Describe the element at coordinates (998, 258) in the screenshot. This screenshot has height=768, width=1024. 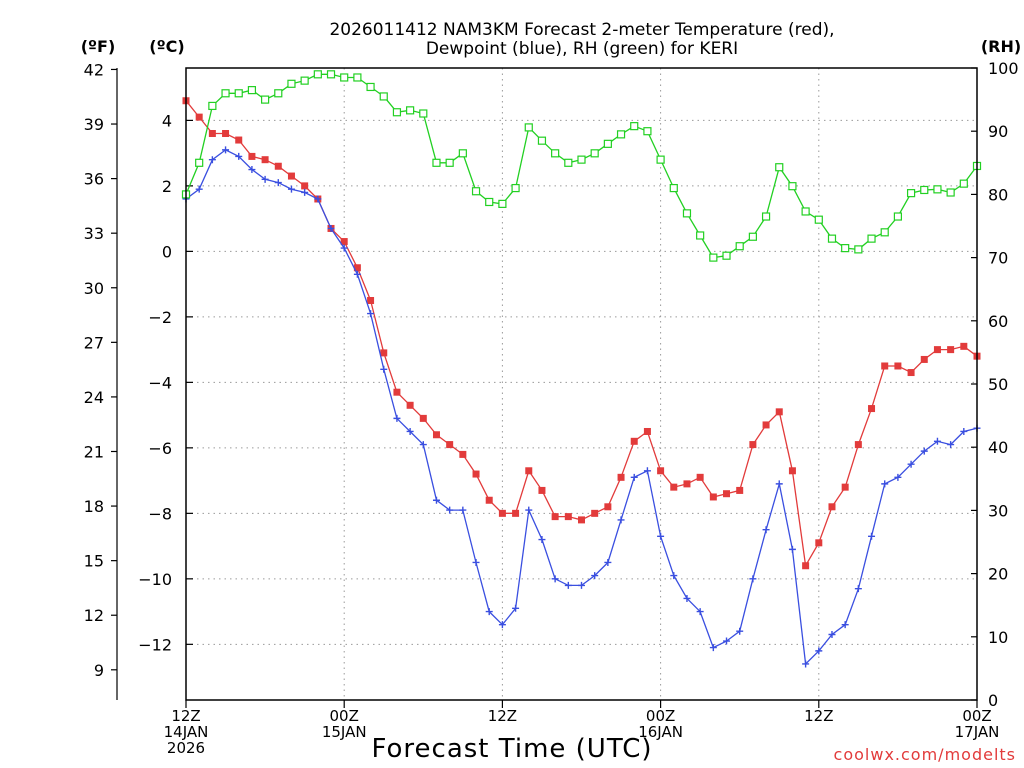
I see `rh-tick-label: 70` at that location.